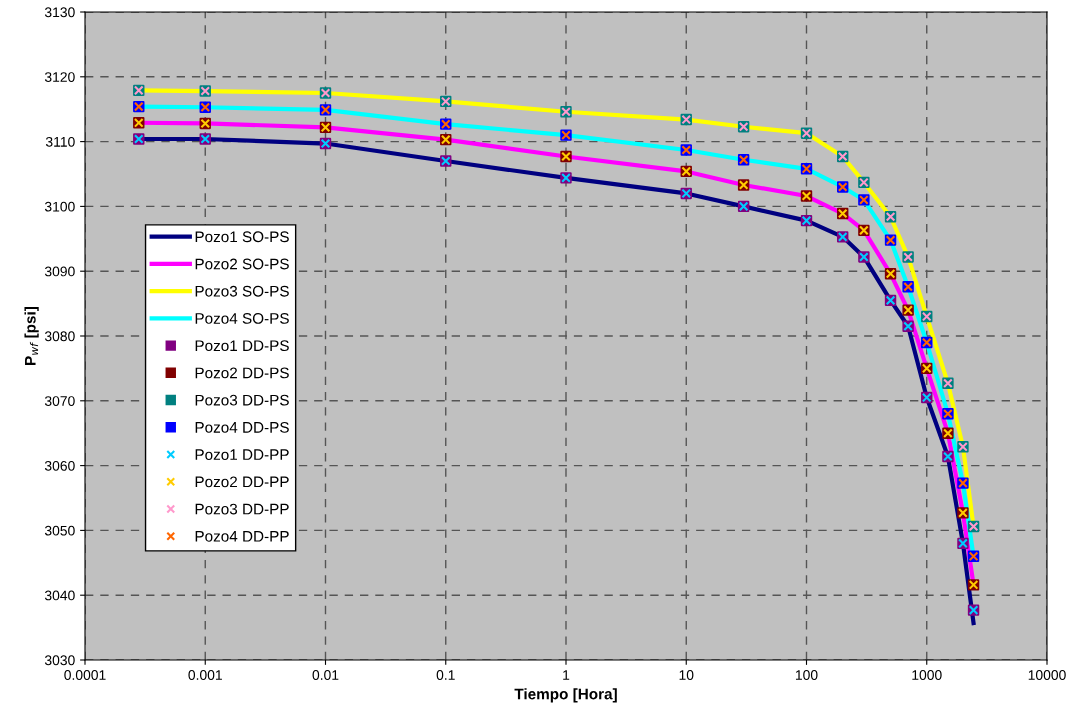 The width and height of the screenshot is (1076, 727). Describe the element at coordinates (59, 465) in the screenshot. I see `y-tick-label: 3060` at that location.